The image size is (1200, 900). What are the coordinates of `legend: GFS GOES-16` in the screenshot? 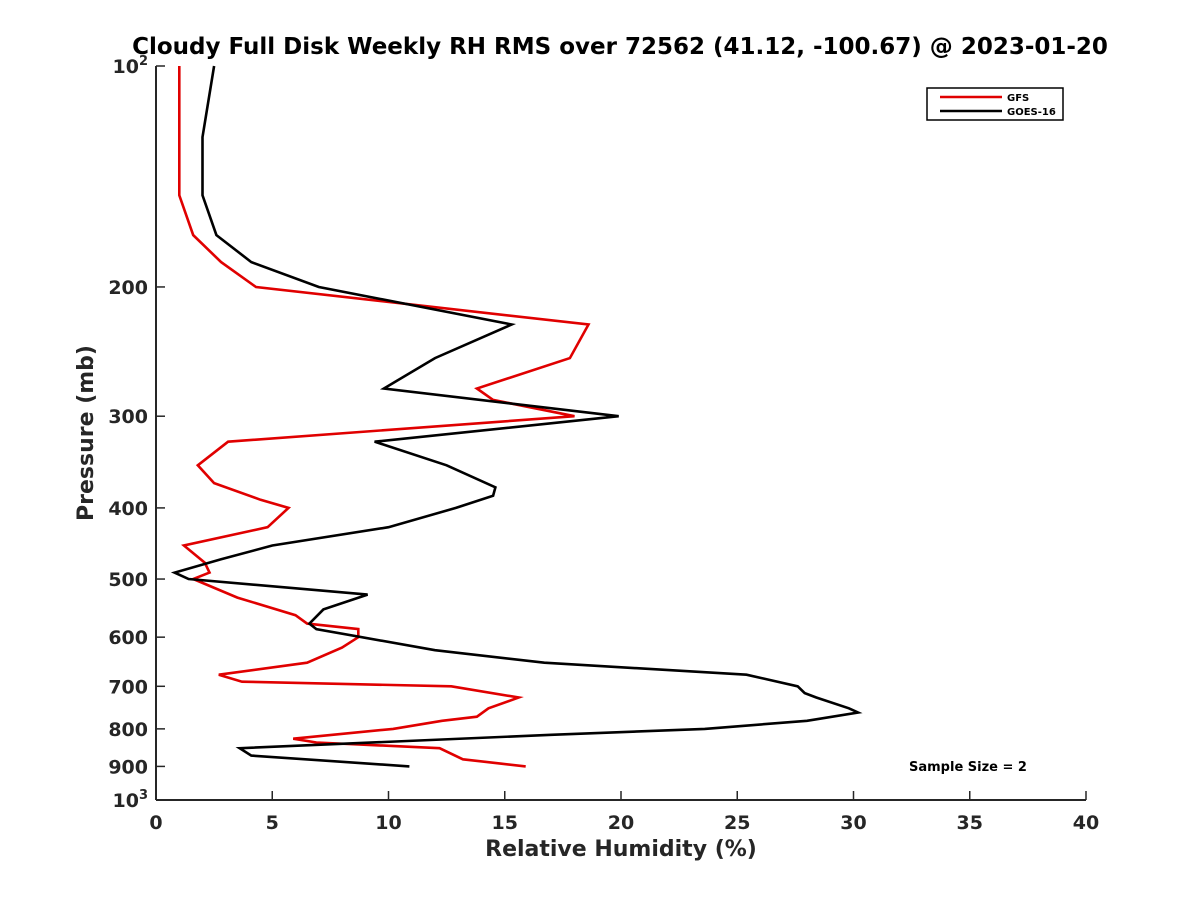 It's located at (995, 104).